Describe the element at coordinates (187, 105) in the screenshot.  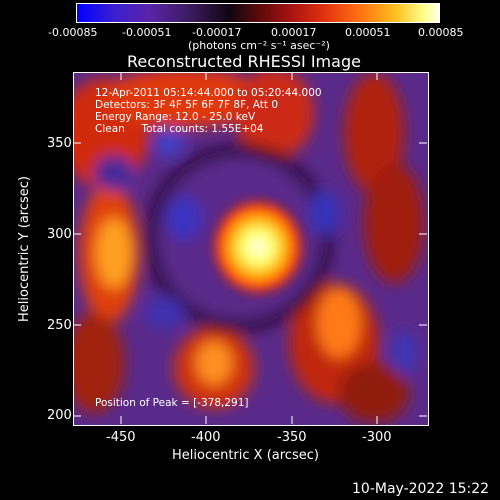
I see `annotation-detectors: Detectors: 3F 4F 5F 6F 7F 8F, Att 0` at that location.